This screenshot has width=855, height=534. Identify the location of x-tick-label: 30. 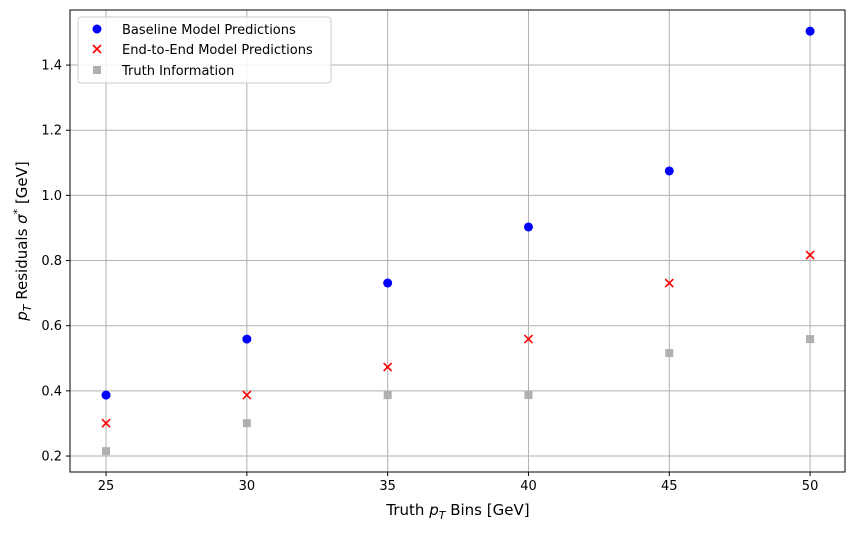
(247, 486).